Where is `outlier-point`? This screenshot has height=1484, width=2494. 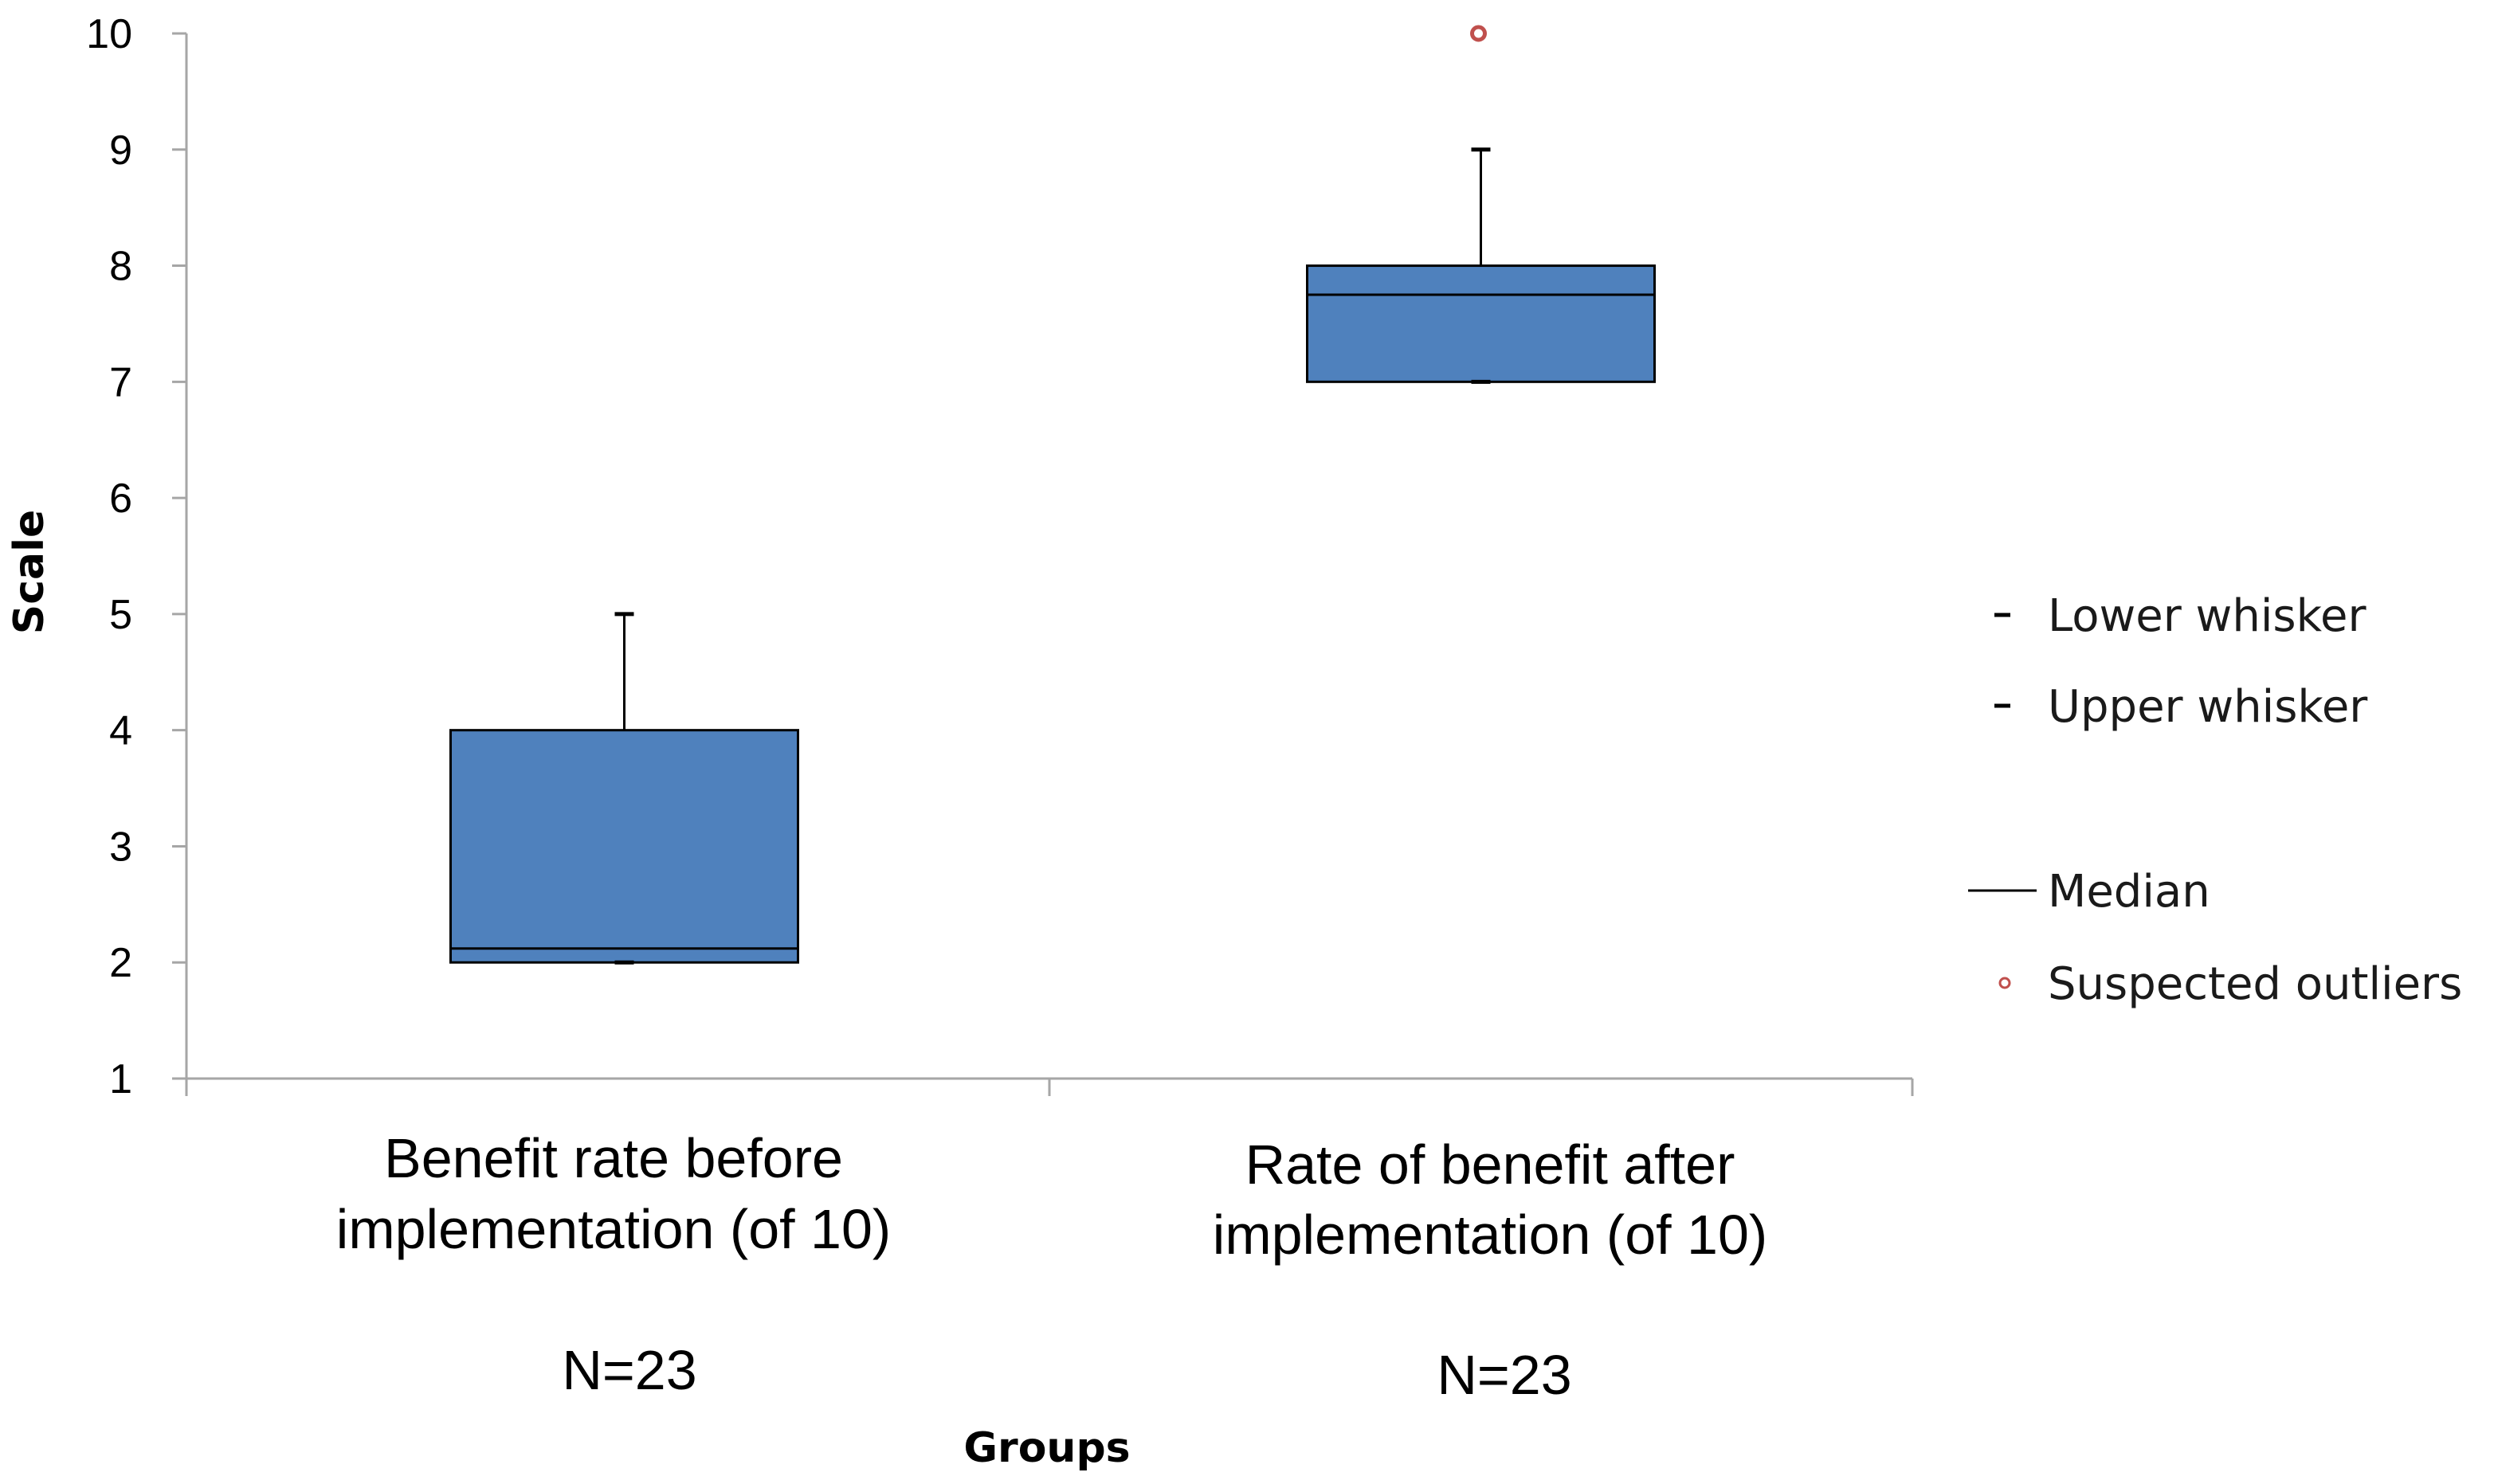
outlier-point is located at coordinates (1478, 33).